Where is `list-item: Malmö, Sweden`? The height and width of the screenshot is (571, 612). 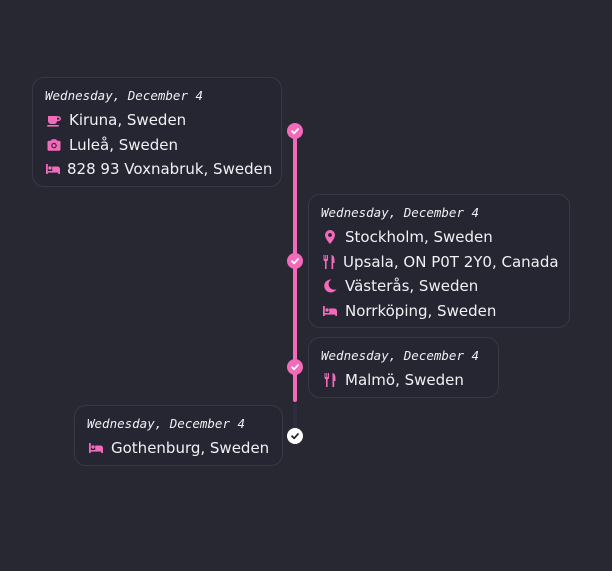 list-item: Malmö, Sweden is located at coordinates (403, 380).